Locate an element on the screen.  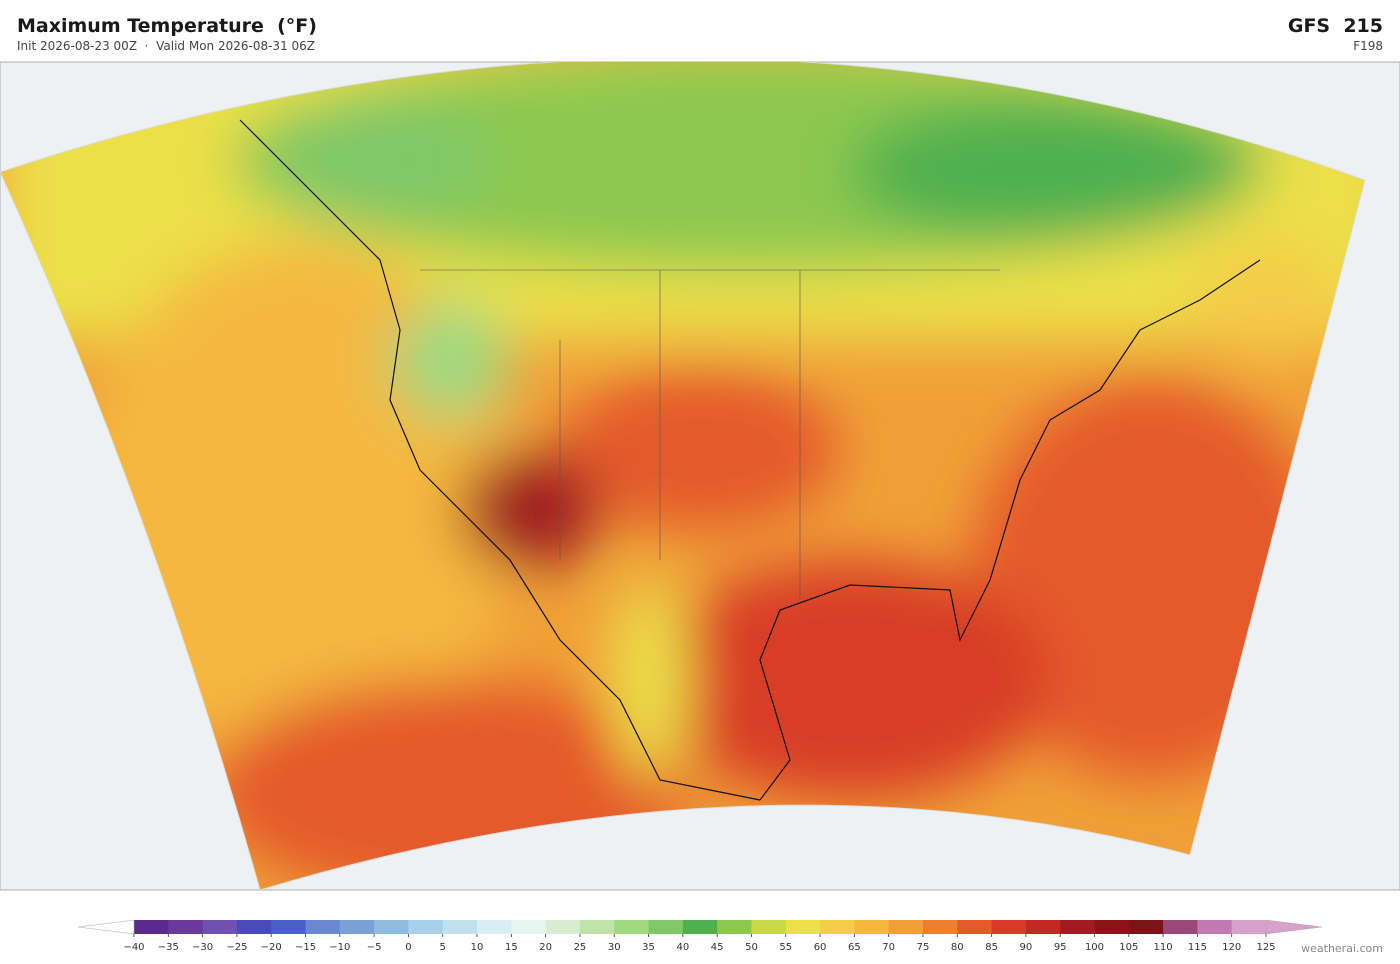
colorbar-tick-label: 65 is located at coordinates (854, 947).